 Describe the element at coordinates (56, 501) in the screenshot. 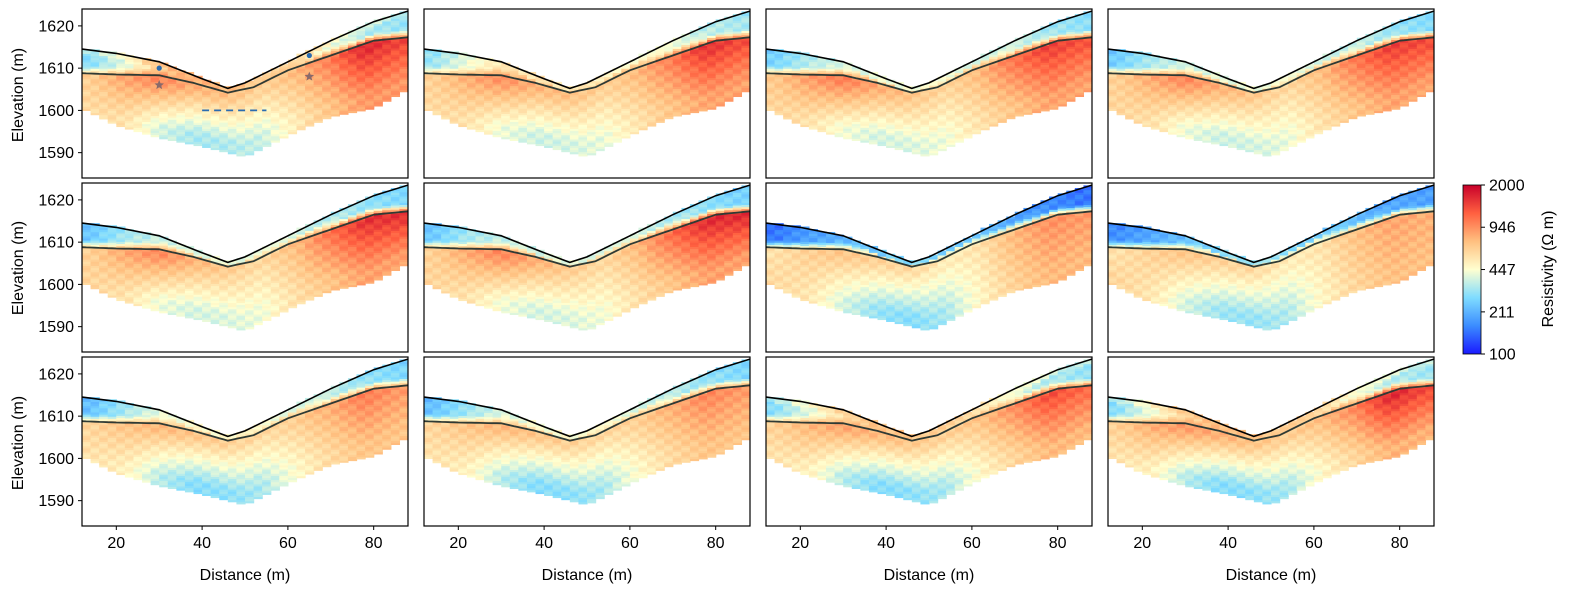

I see `panel-9-ytick-label-1: 1590` at that location.